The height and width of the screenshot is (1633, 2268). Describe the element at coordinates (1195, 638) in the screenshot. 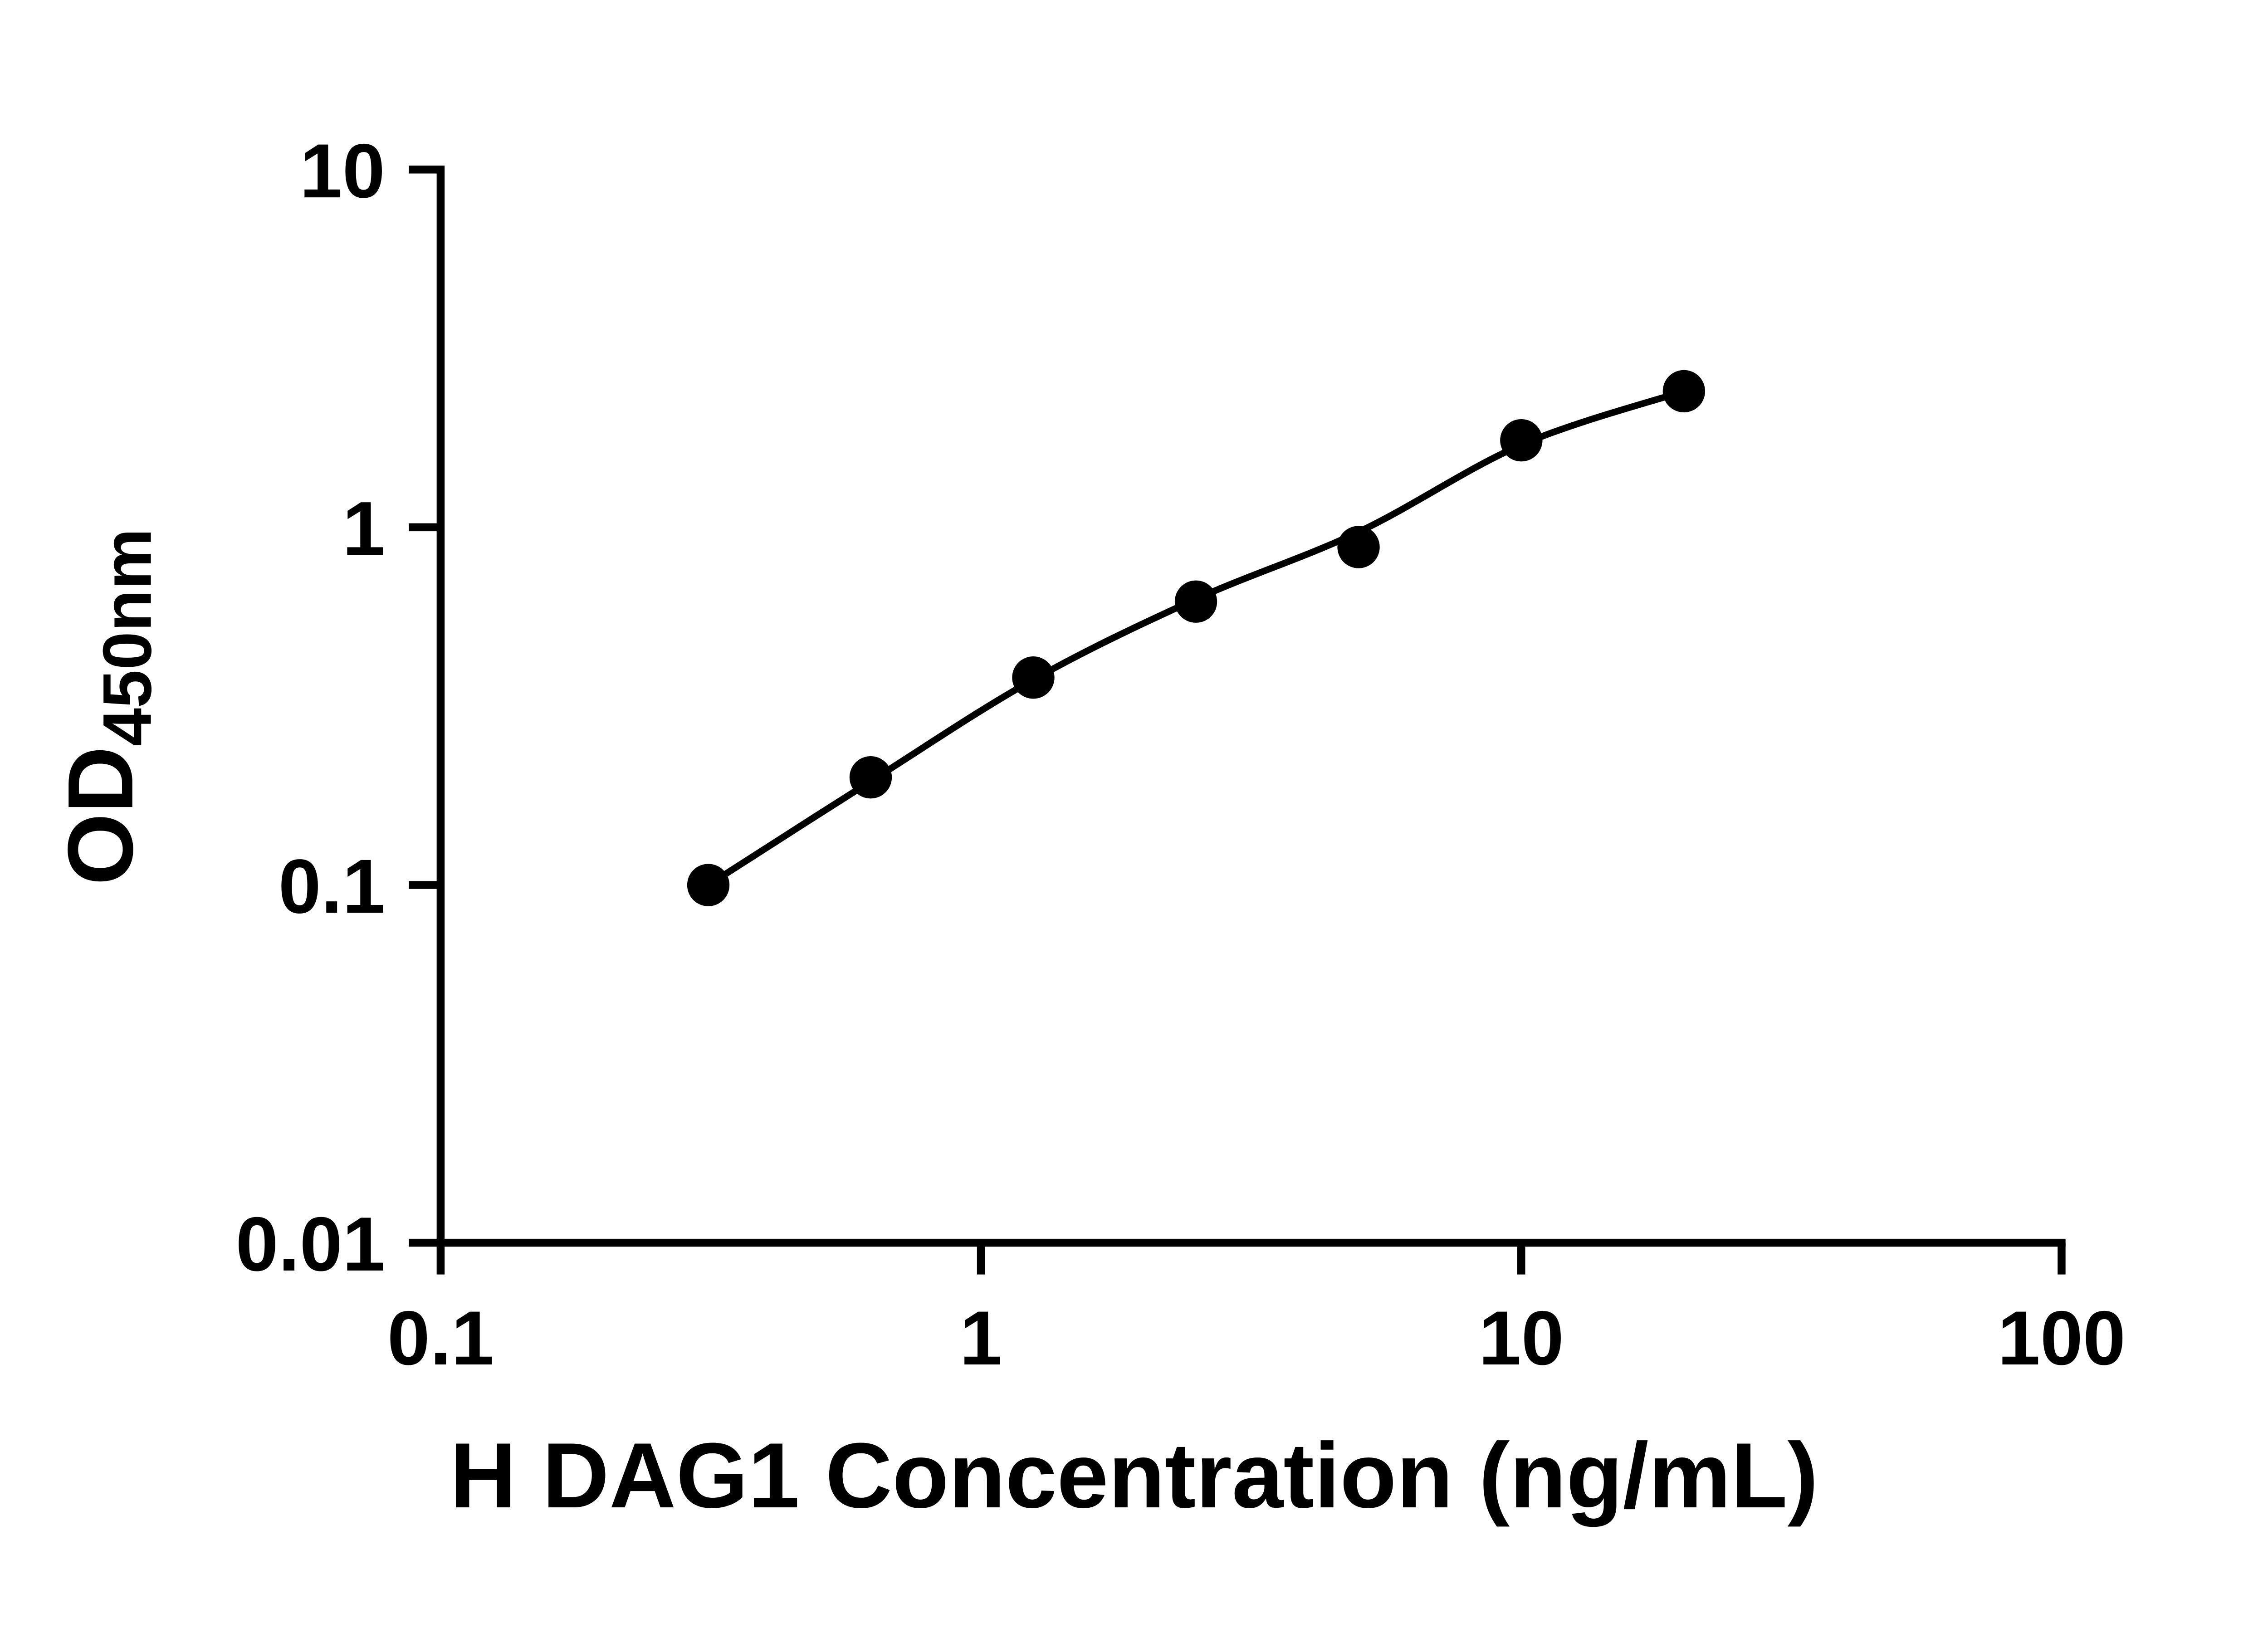

I see `fit-curve` at that location.